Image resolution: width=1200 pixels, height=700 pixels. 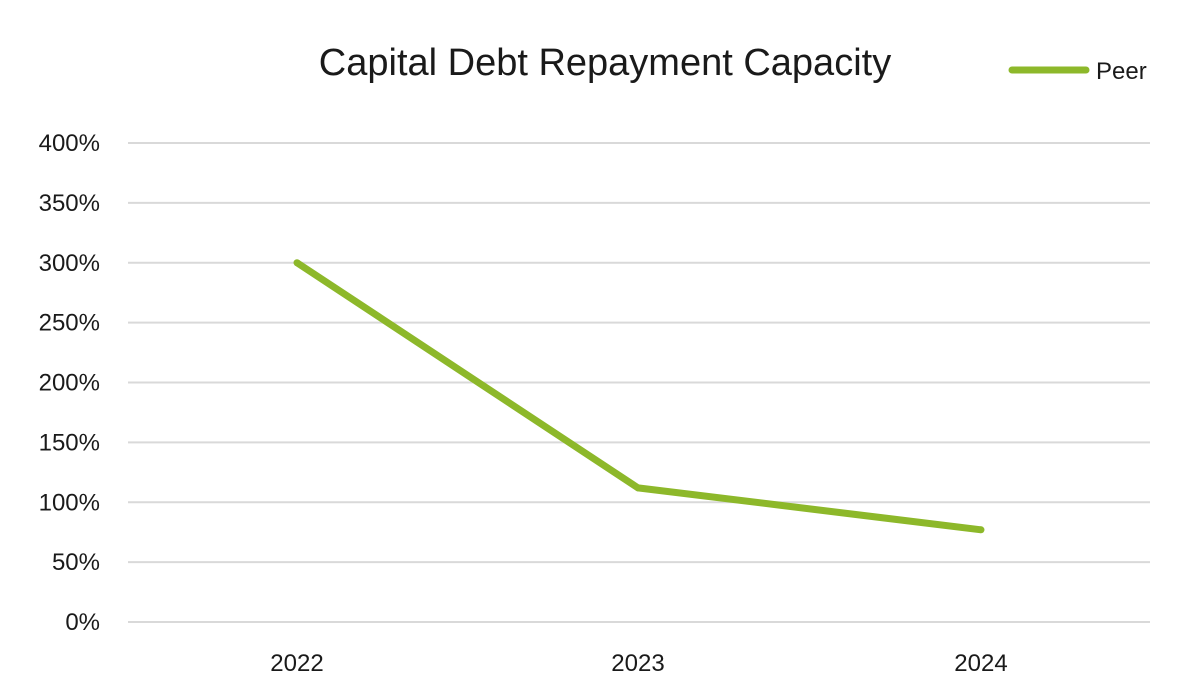 What do you see at coordinates (297, 263) in the screenshot?
I see `data-point-peer-2022` at bounding box center [297, 263].